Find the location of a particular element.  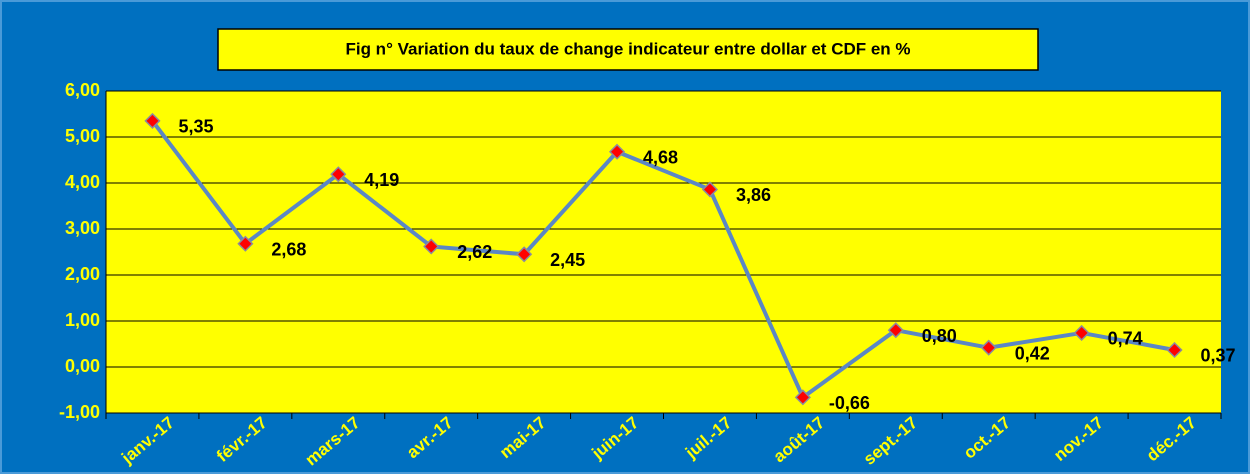

y-tick-label: 3,00 is located at coordinates (82, 228).